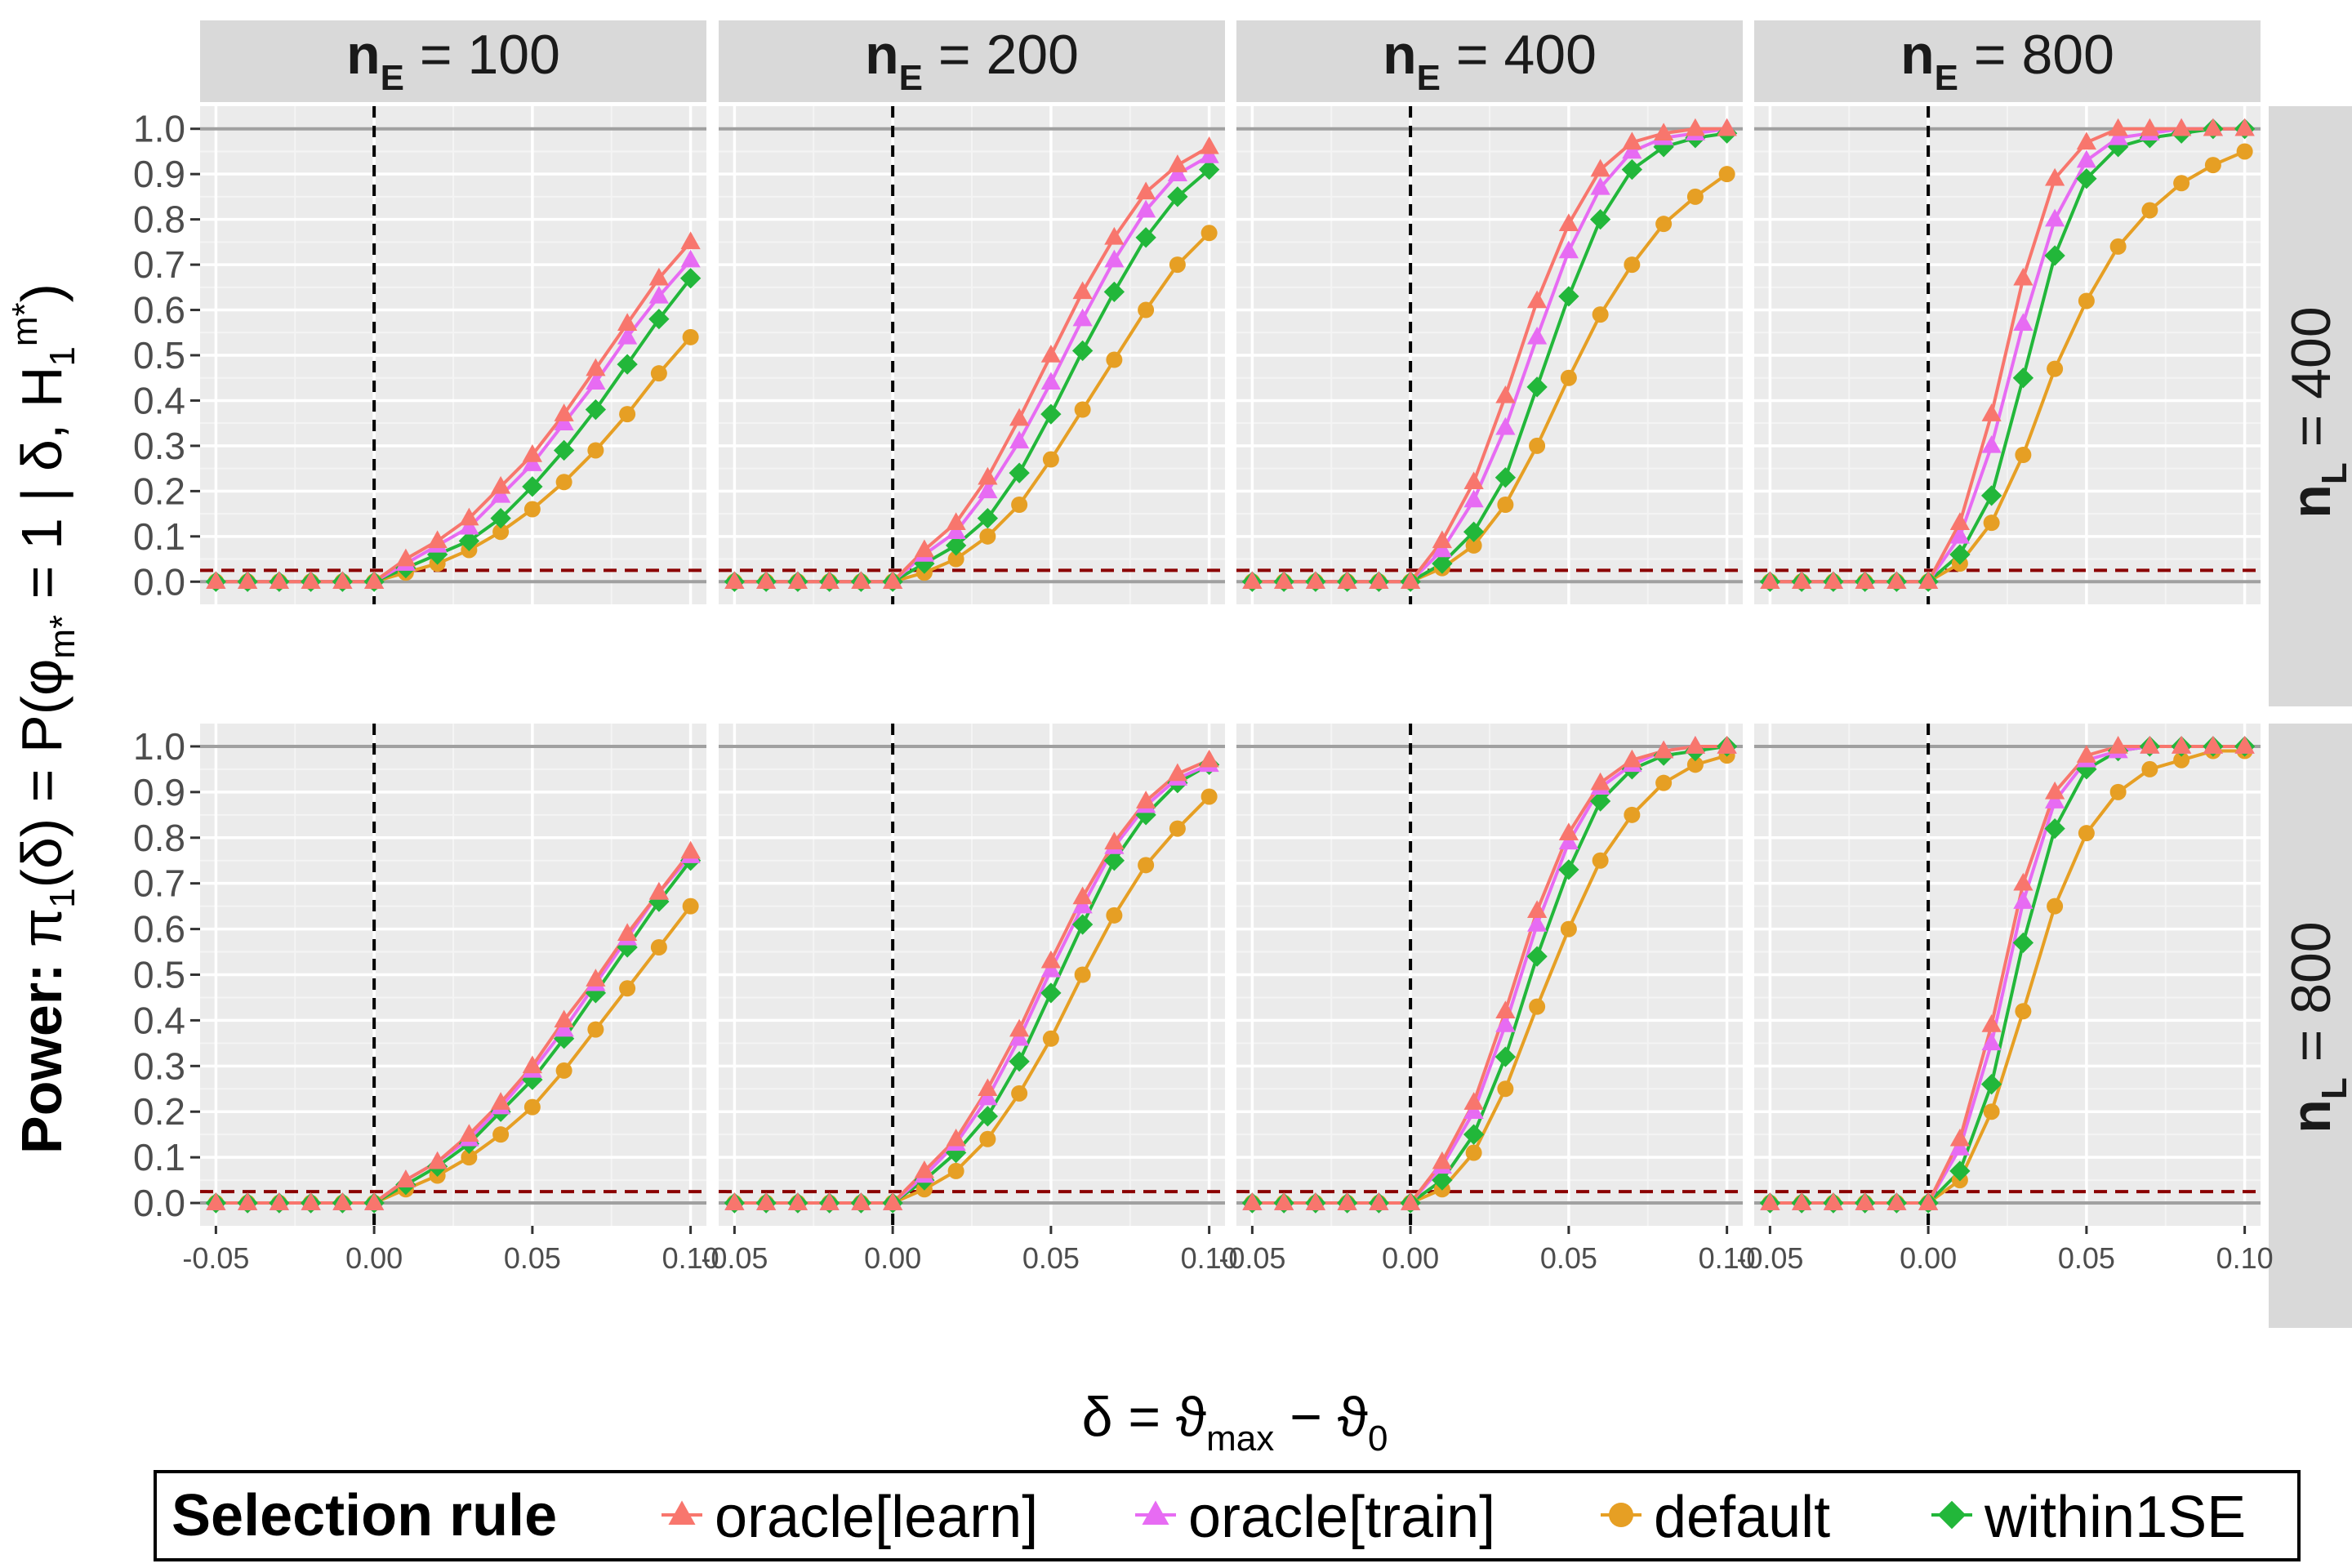 This screenshot has width=2352, height=1568. Describe the element at coordinates (159, 174) in the screenshot. I see `y-tick-label: 0.9` at that location.